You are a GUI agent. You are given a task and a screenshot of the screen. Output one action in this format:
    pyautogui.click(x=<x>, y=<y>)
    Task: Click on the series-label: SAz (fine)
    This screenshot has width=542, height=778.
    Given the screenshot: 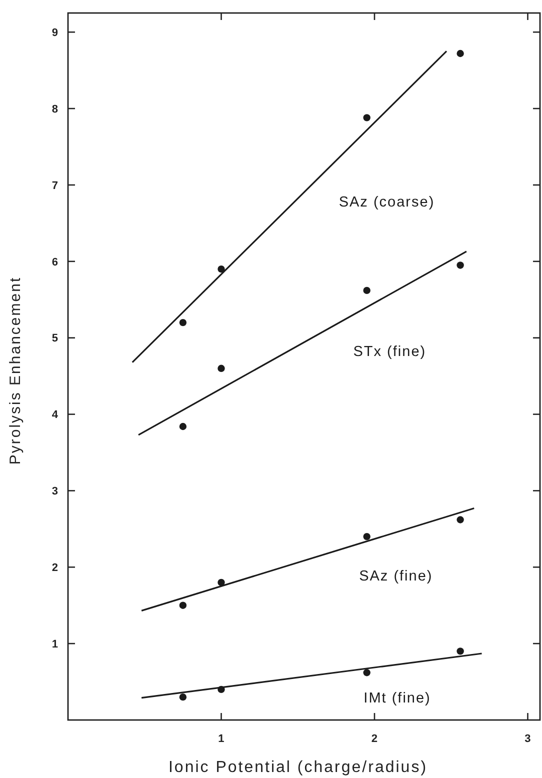 What is the action you would take?
    pyautogui.click(x=396, y=576)
    